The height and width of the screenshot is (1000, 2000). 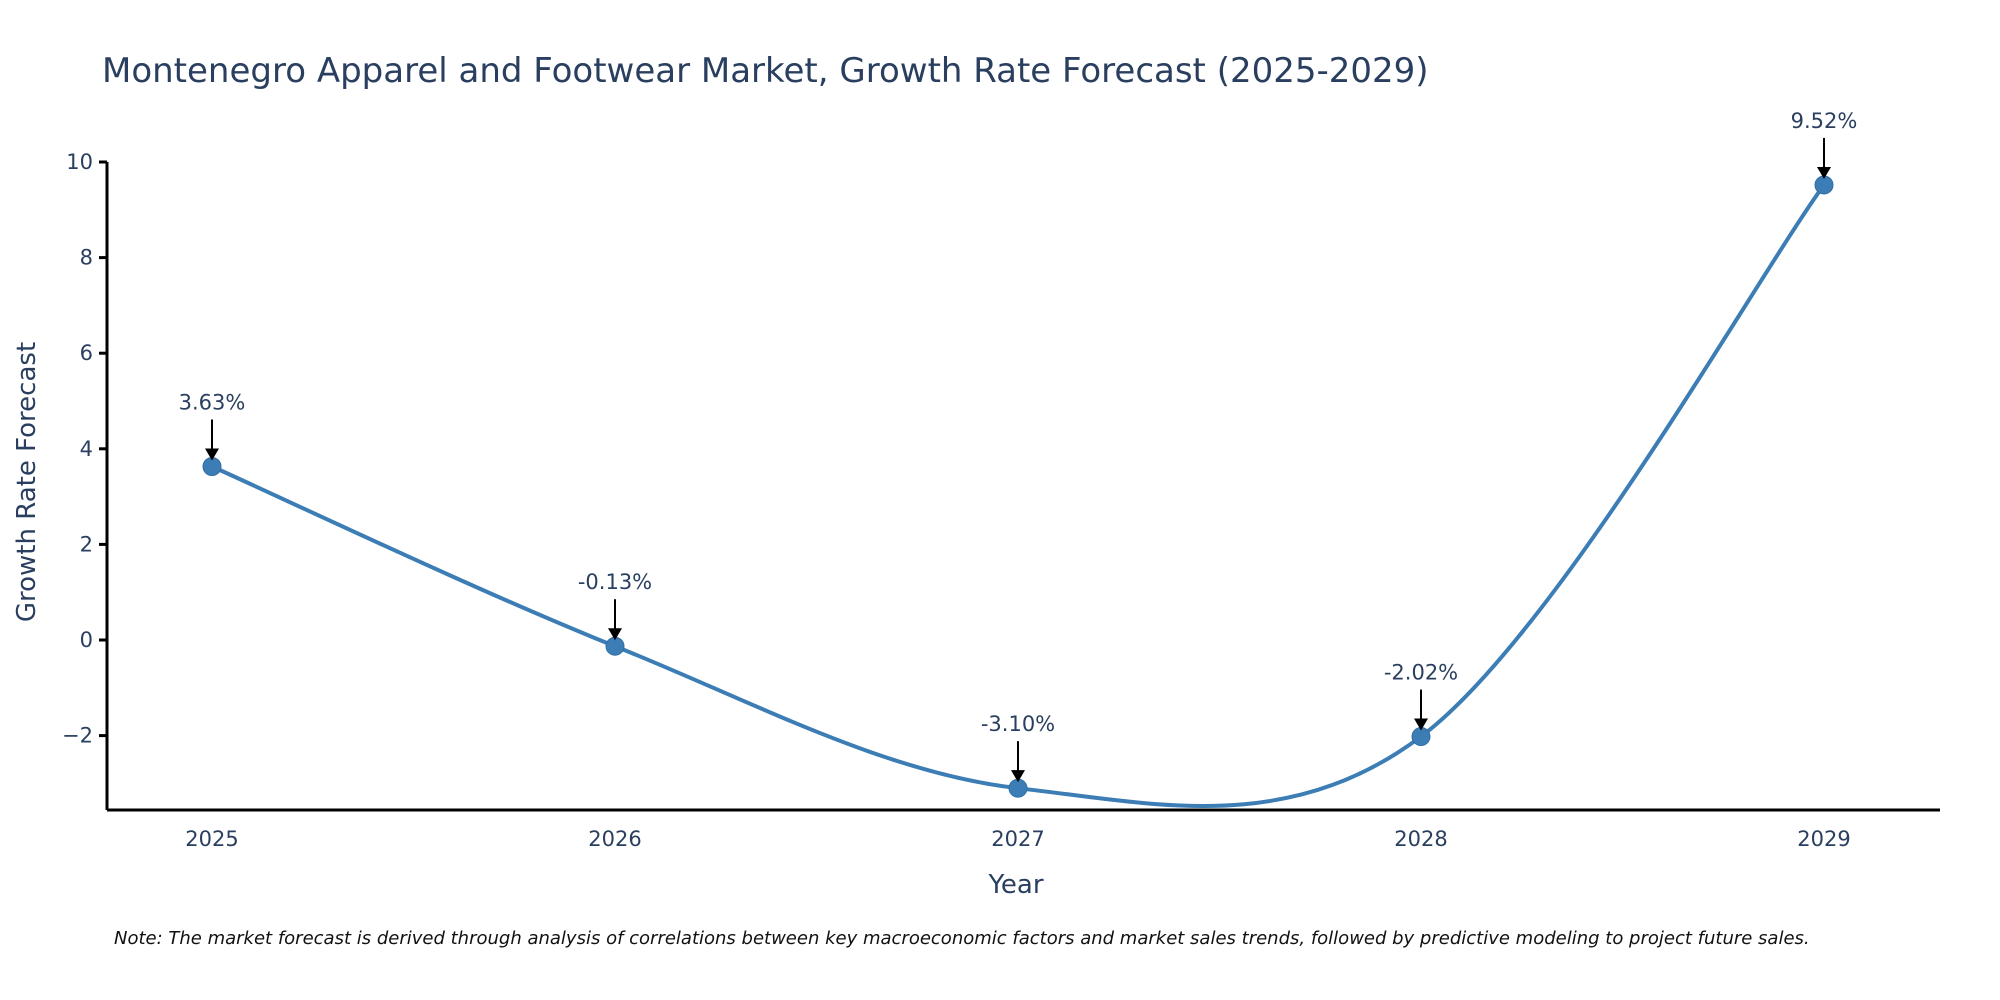 What do you see at coordinates (1420, 839) in the screenshot?
I see `x-tick-label-2028: 2028` at bounding box center [1420, 839].